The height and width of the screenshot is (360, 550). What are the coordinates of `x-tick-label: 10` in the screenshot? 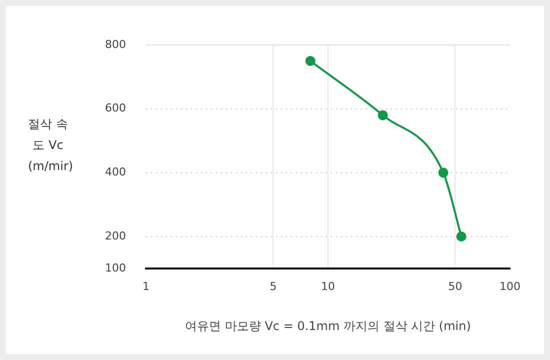 It's located at (328, 286).